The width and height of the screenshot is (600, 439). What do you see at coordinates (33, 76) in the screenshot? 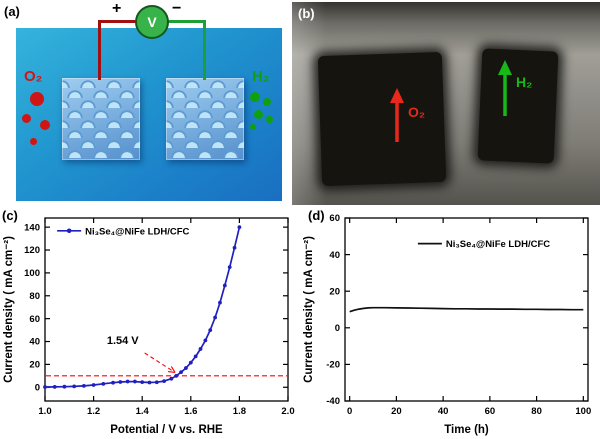
I see `o2-label: O₂` at bounding box center [33, 76].